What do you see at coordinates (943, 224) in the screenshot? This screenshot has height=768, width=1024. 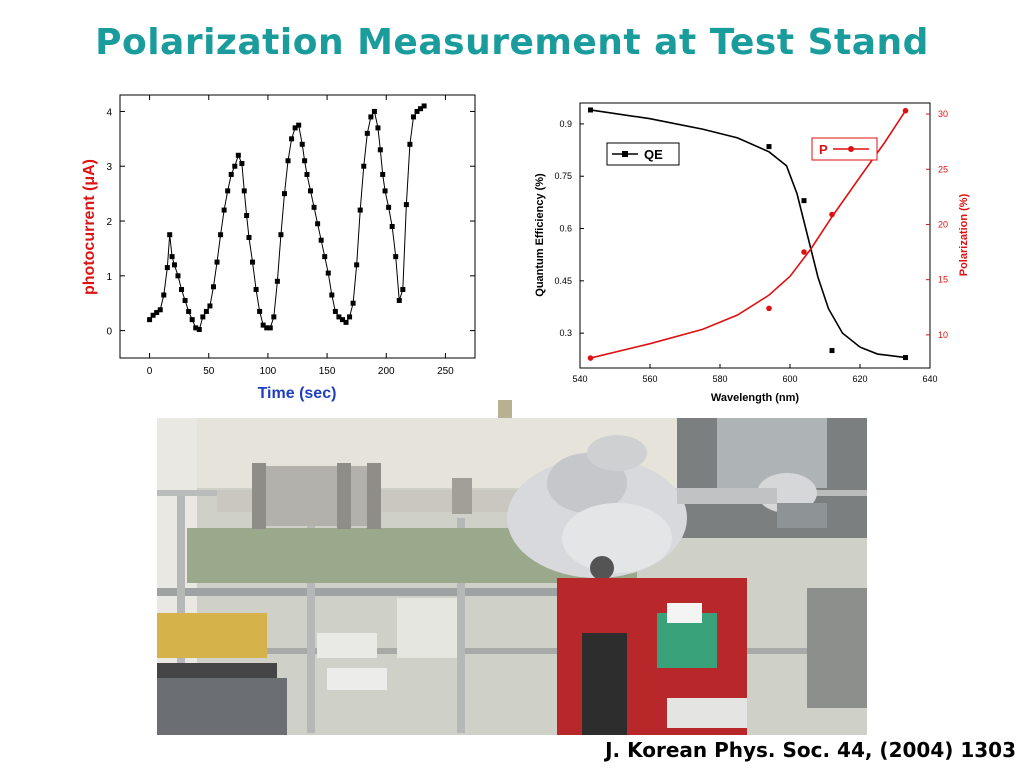 I see `y-tick-label-right: 20` at bounding box center [943, 224].